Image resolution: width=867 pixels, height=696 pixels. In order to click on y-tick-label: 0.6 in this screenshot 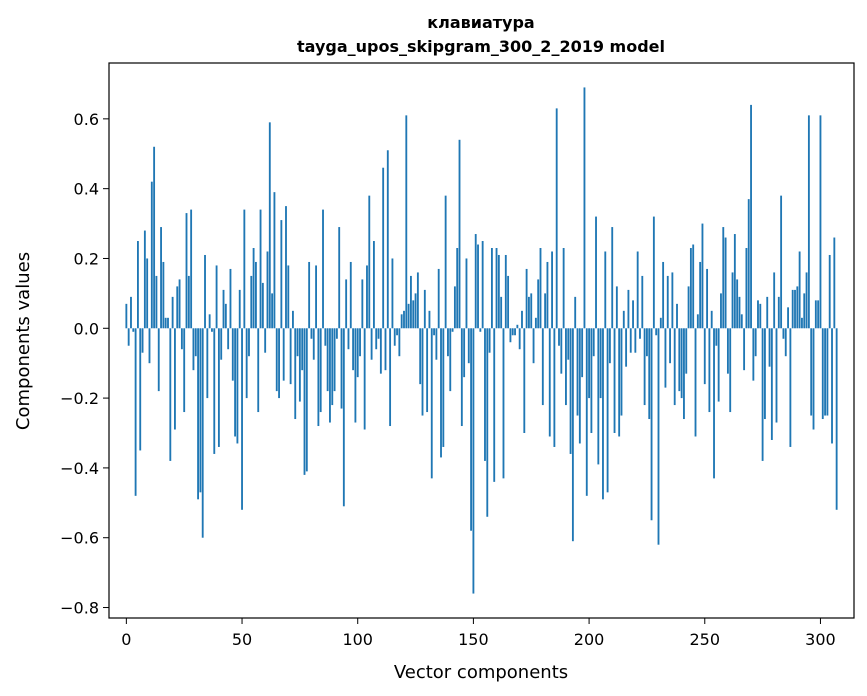, I will do `click(86, 119)`.